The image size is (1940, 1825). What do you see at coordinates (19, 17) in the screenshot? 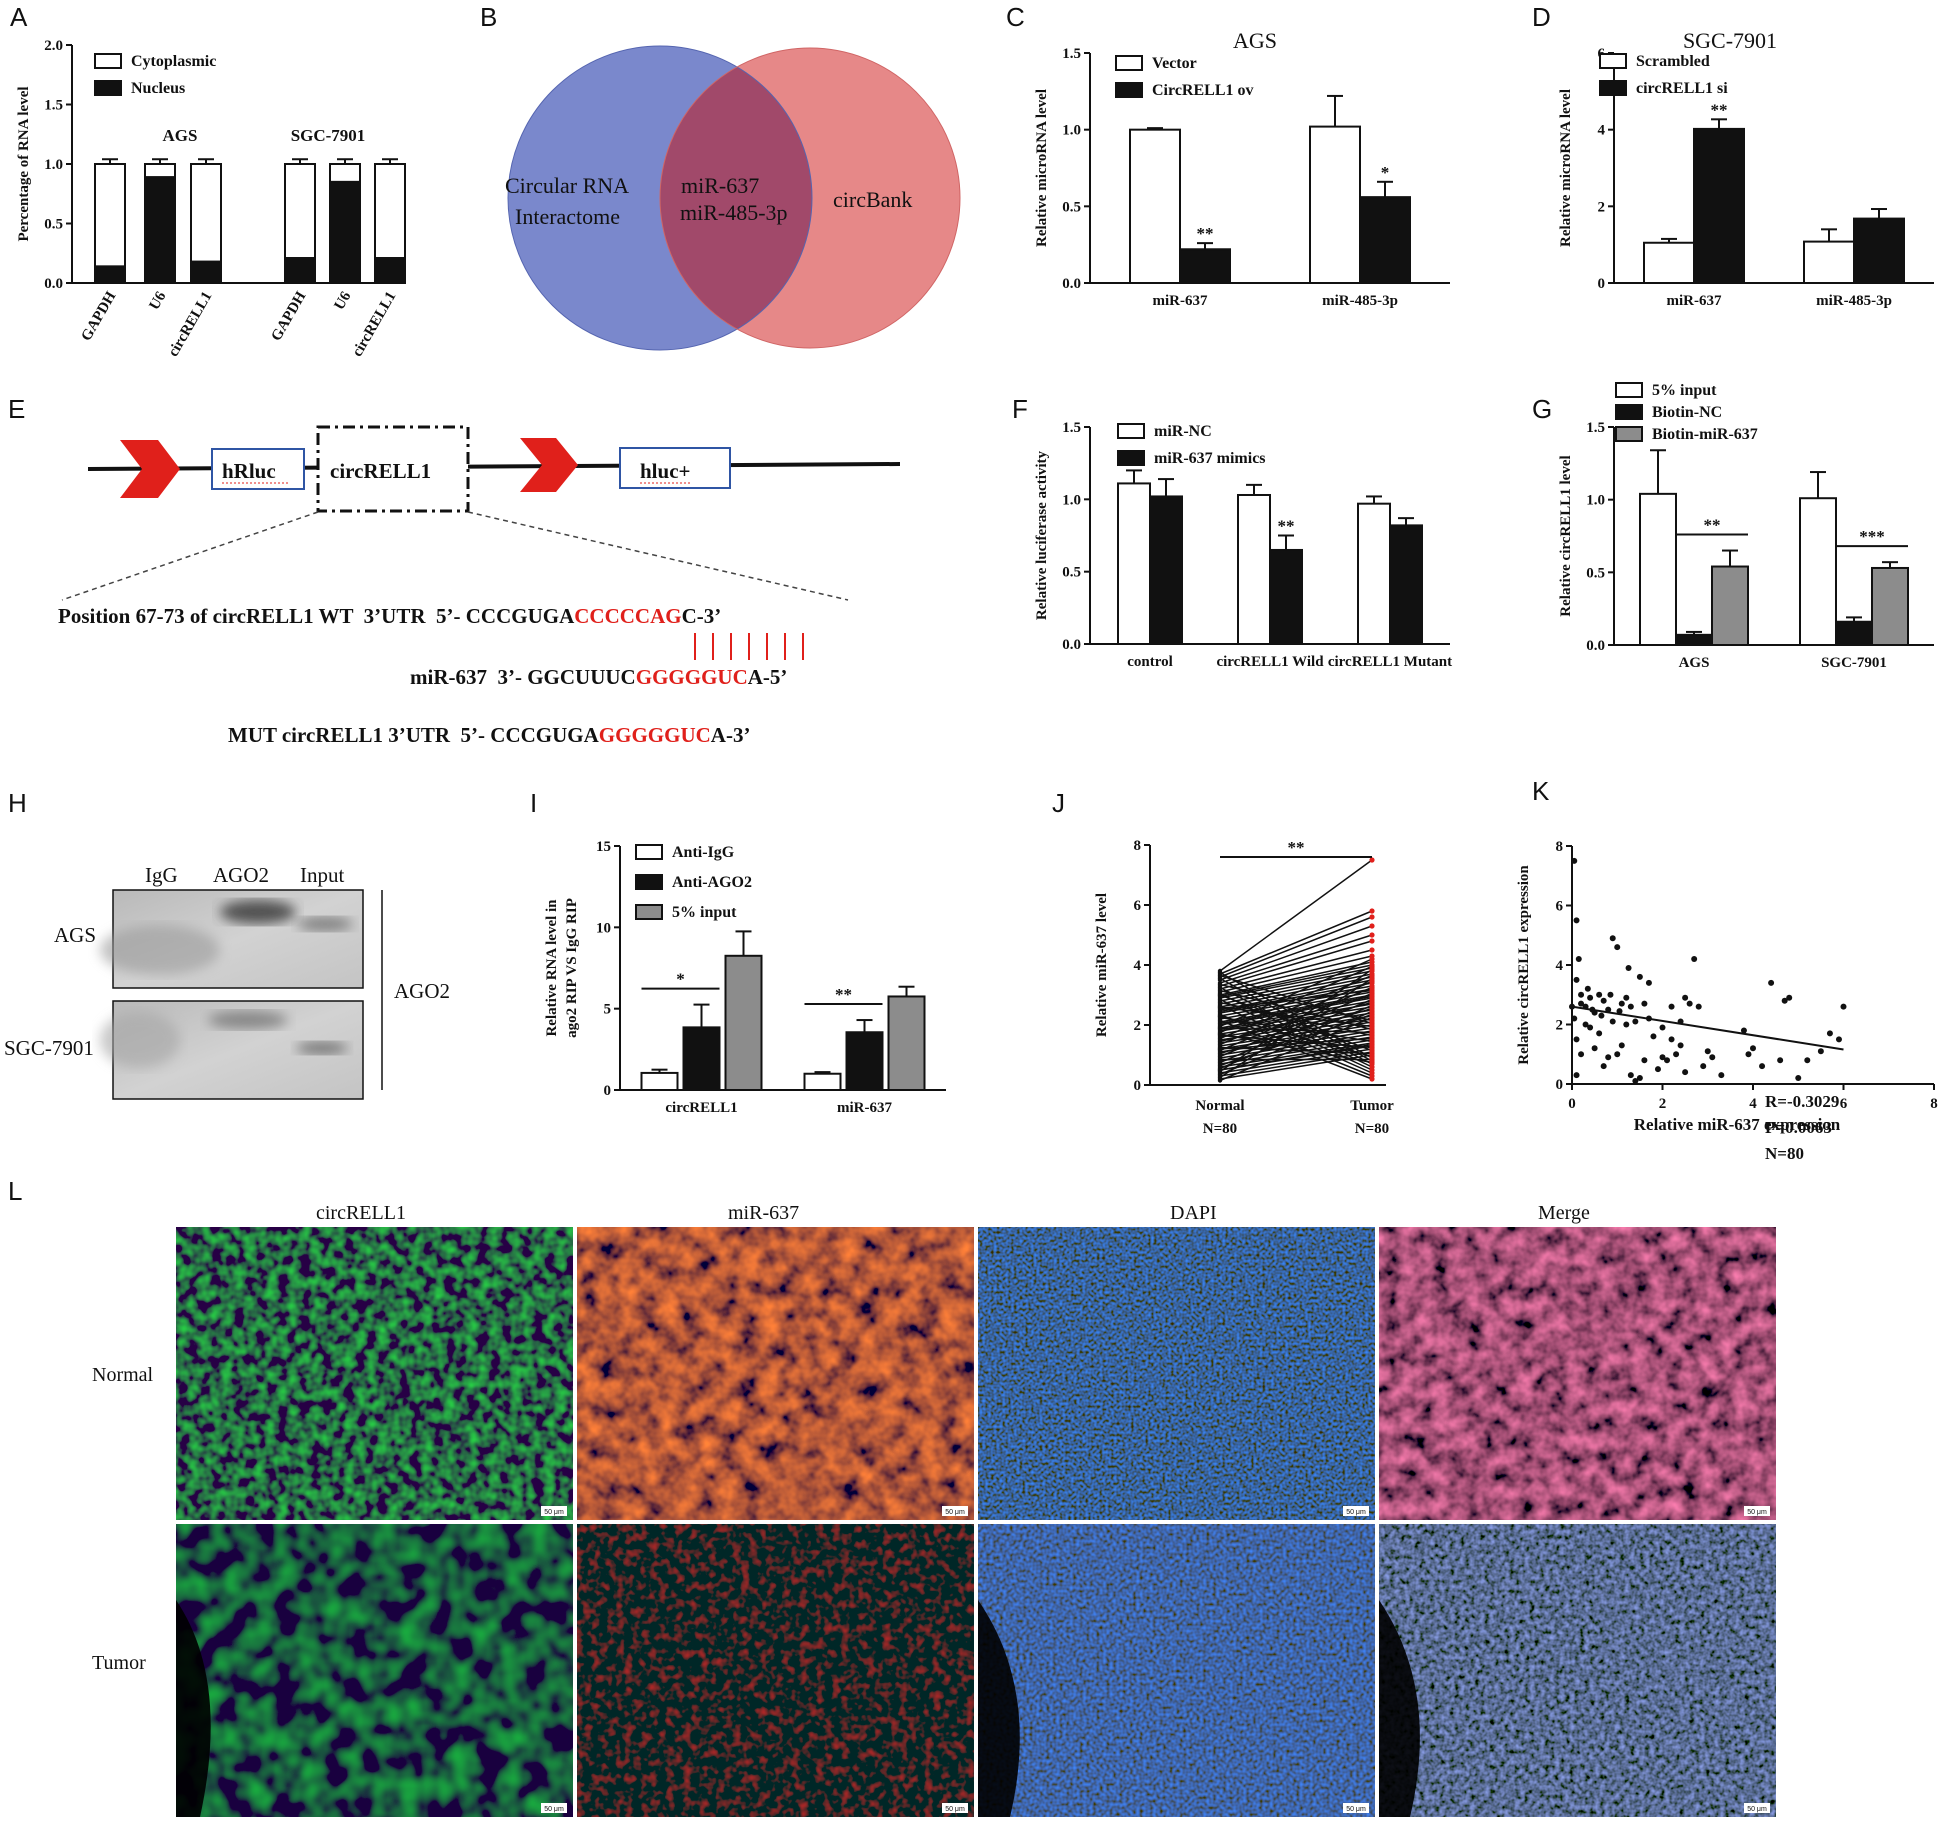
I see `panel-label-a: A` at bounding box center [19, 17].